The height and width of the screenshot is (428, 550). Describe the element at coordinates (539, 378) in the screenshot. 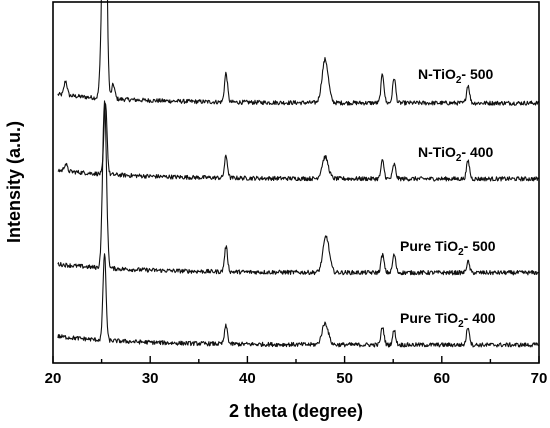

I see `x-tick-label: 70` at that location.